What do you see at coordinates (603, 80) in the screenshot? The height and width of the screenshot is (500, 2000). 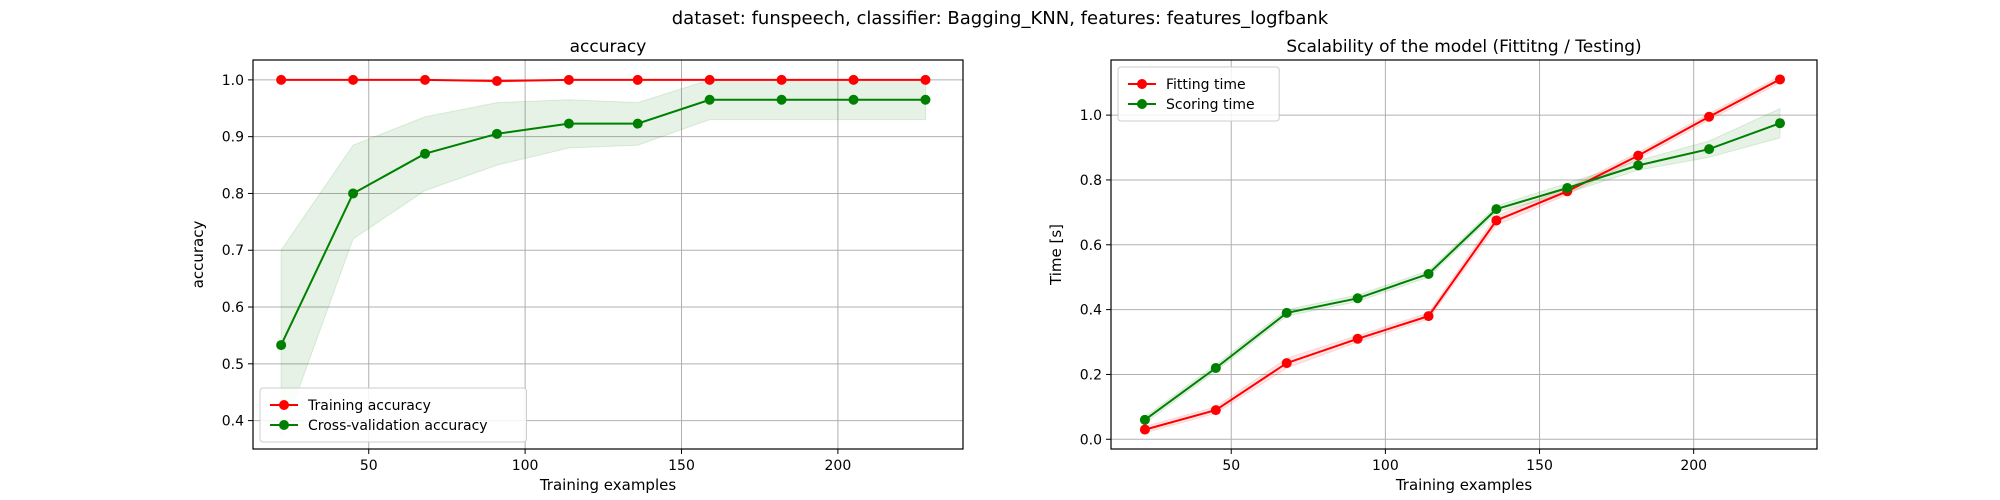 I see `series-1-line` at bounding box center [603, 80].